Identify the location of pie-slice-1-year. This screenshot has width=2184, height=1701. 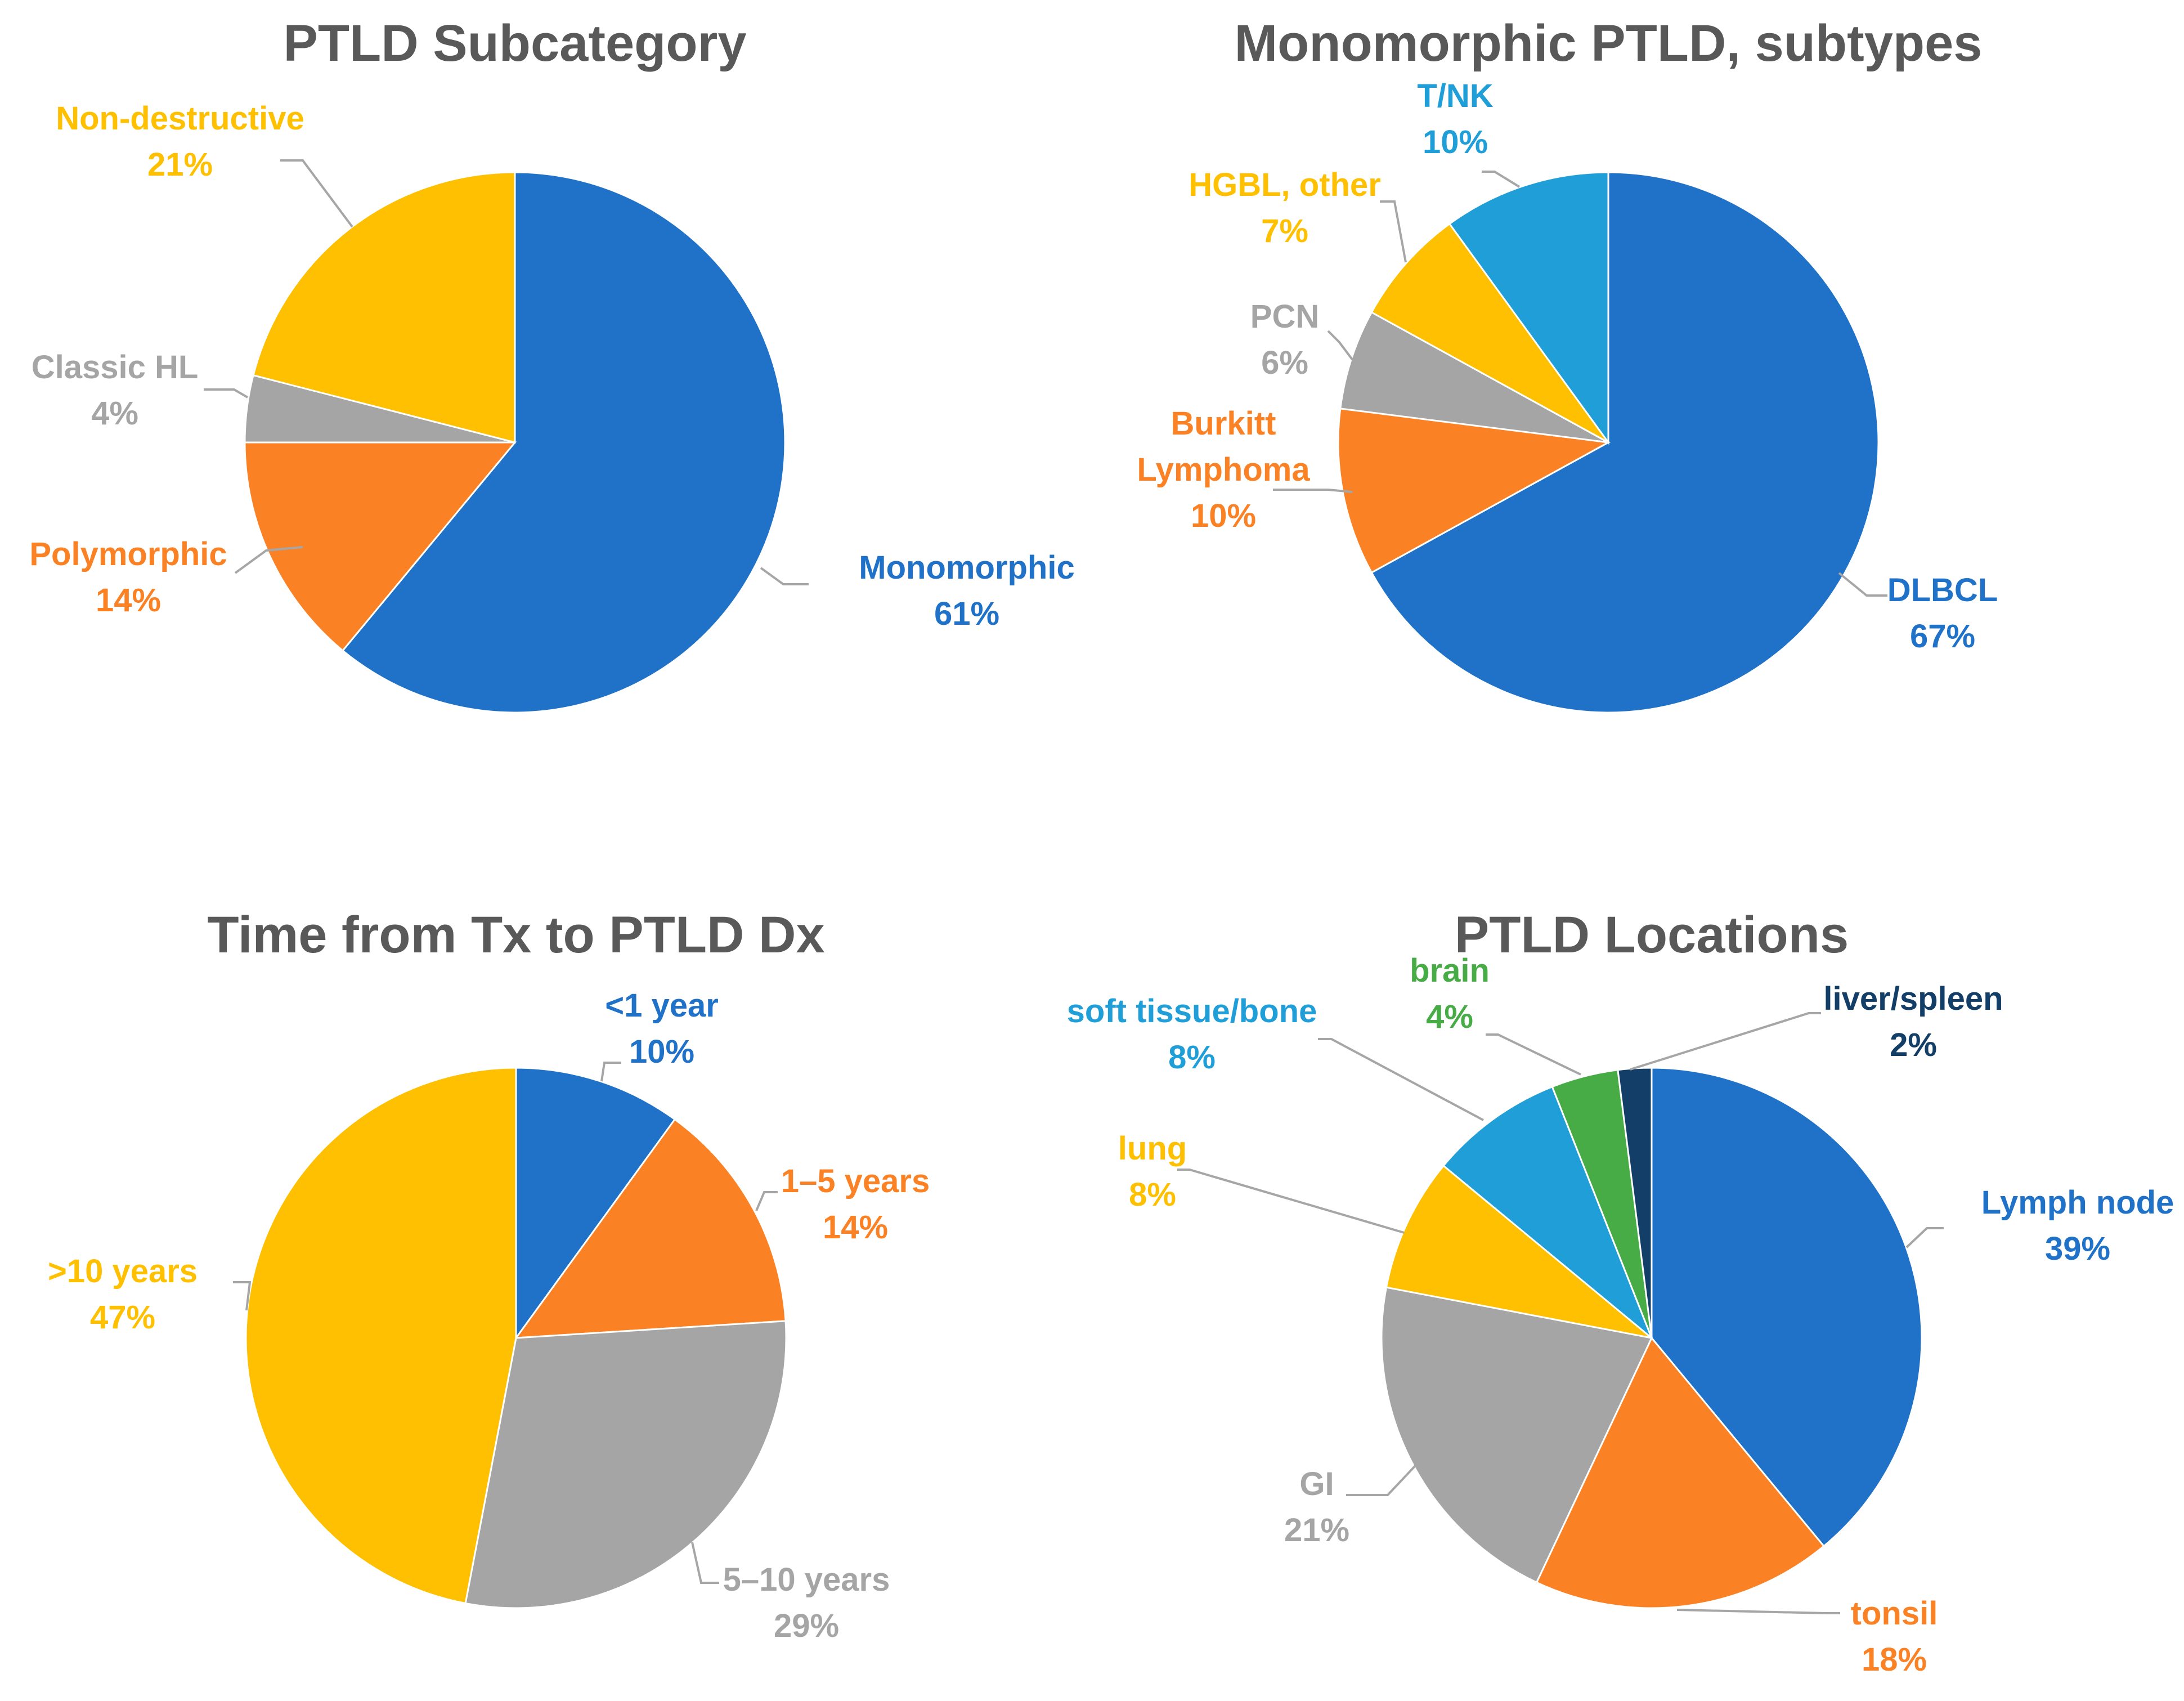
(595, 1204).